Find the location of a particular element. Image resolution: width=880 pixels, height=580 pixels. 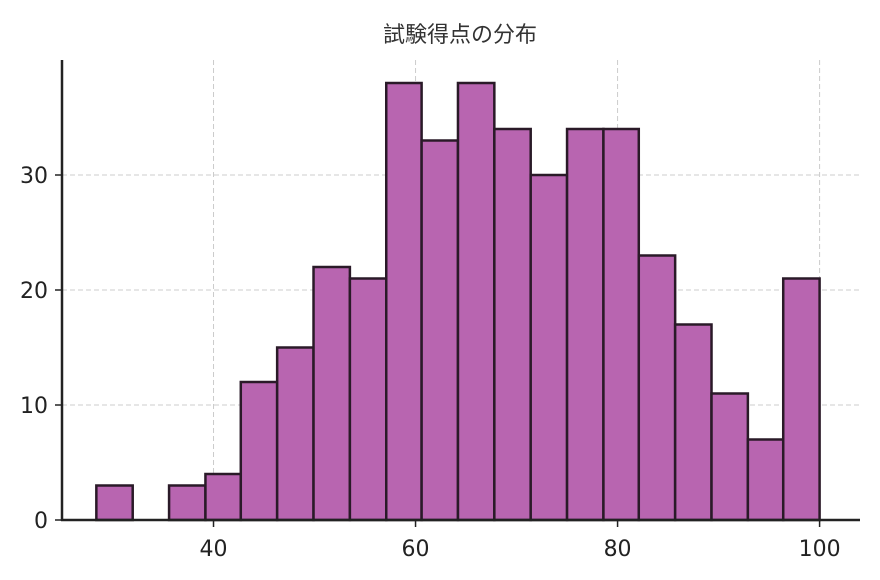

x-tick-label: 100 is located at coordinates (820, 549).